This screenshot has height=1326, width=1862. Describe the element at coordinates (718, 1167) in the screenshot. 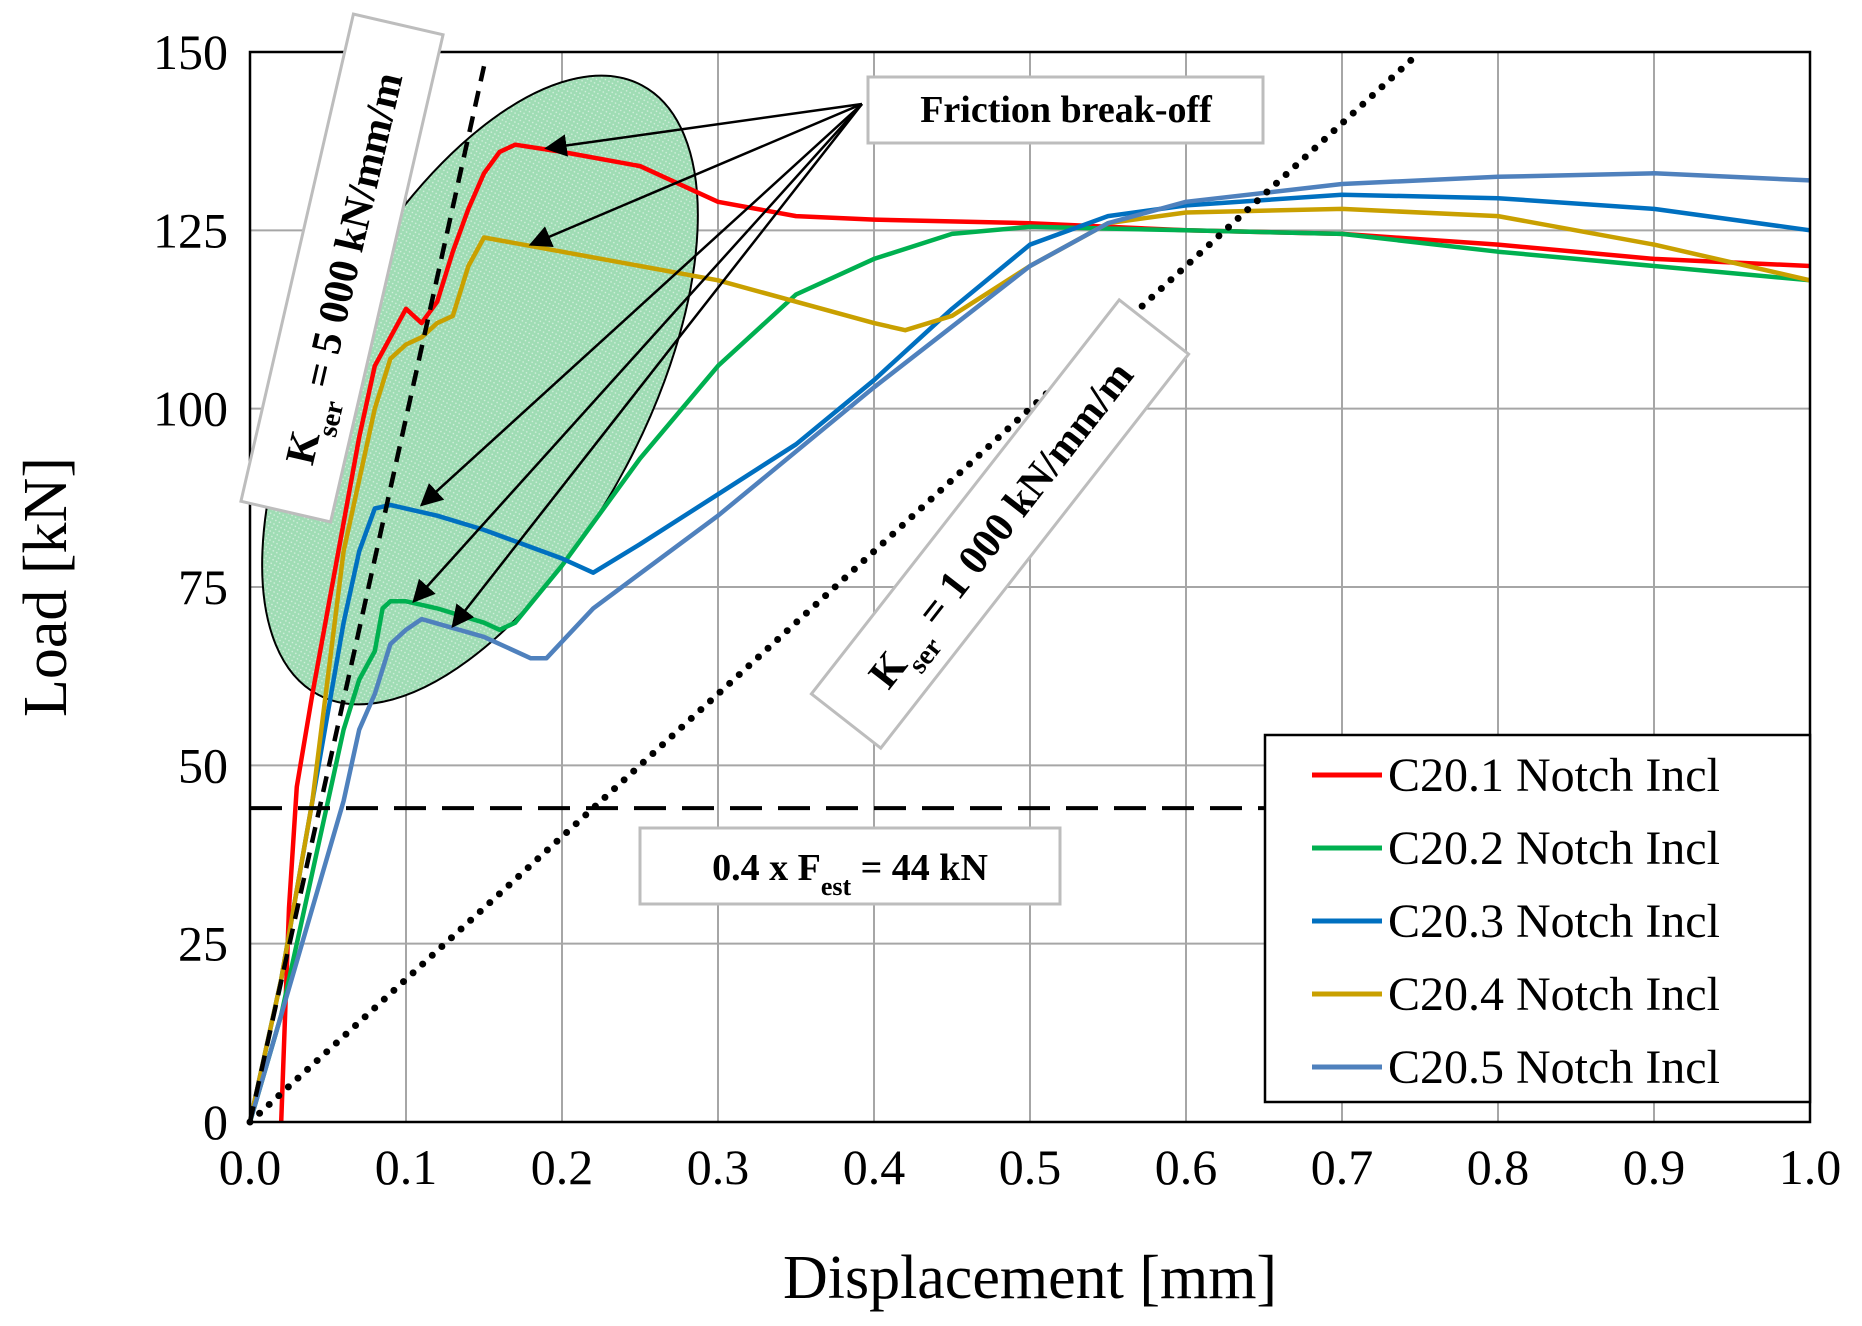

I see `x-tick-label: 0.3` at that location.